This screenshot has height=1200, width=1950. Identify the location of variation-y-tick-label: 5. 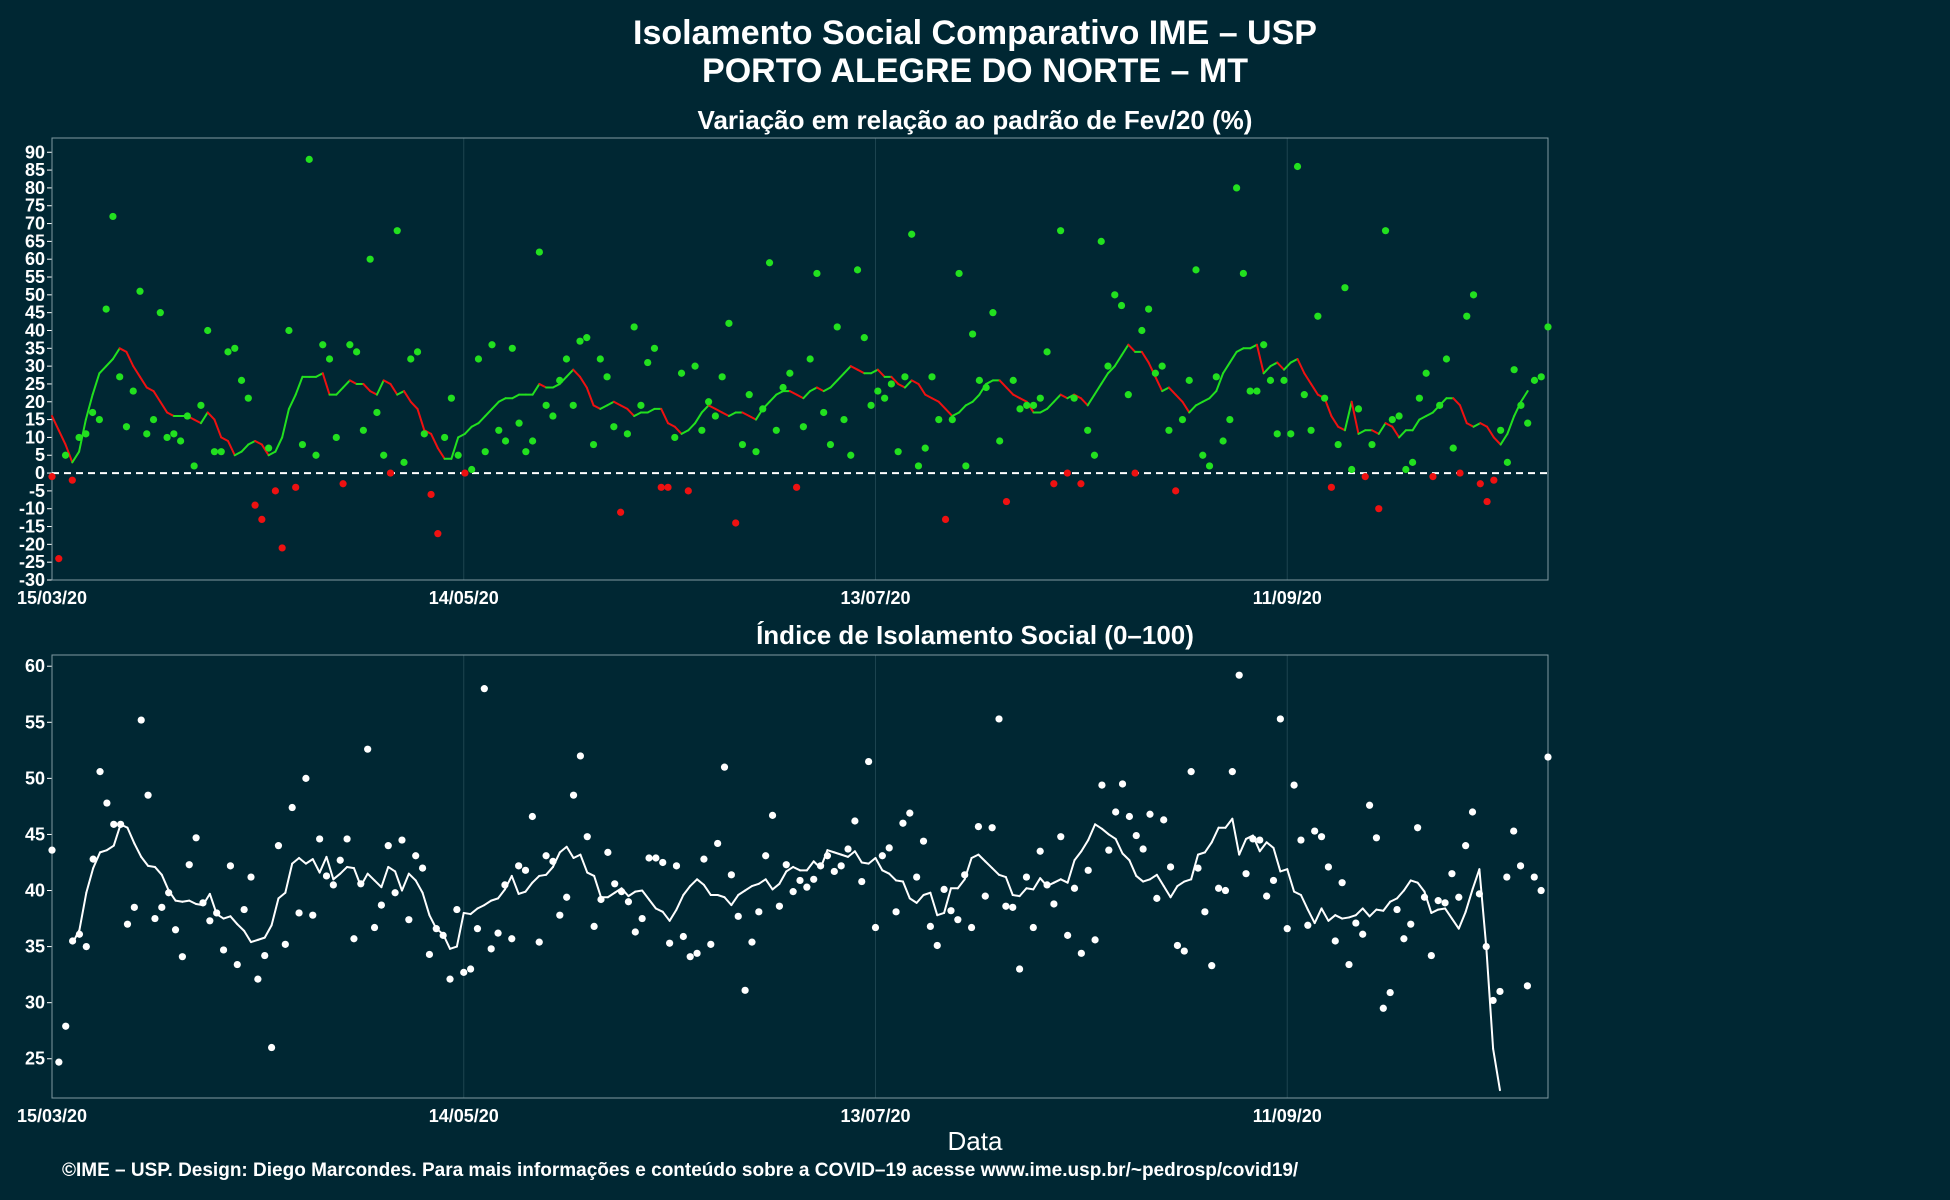
(40, 455).